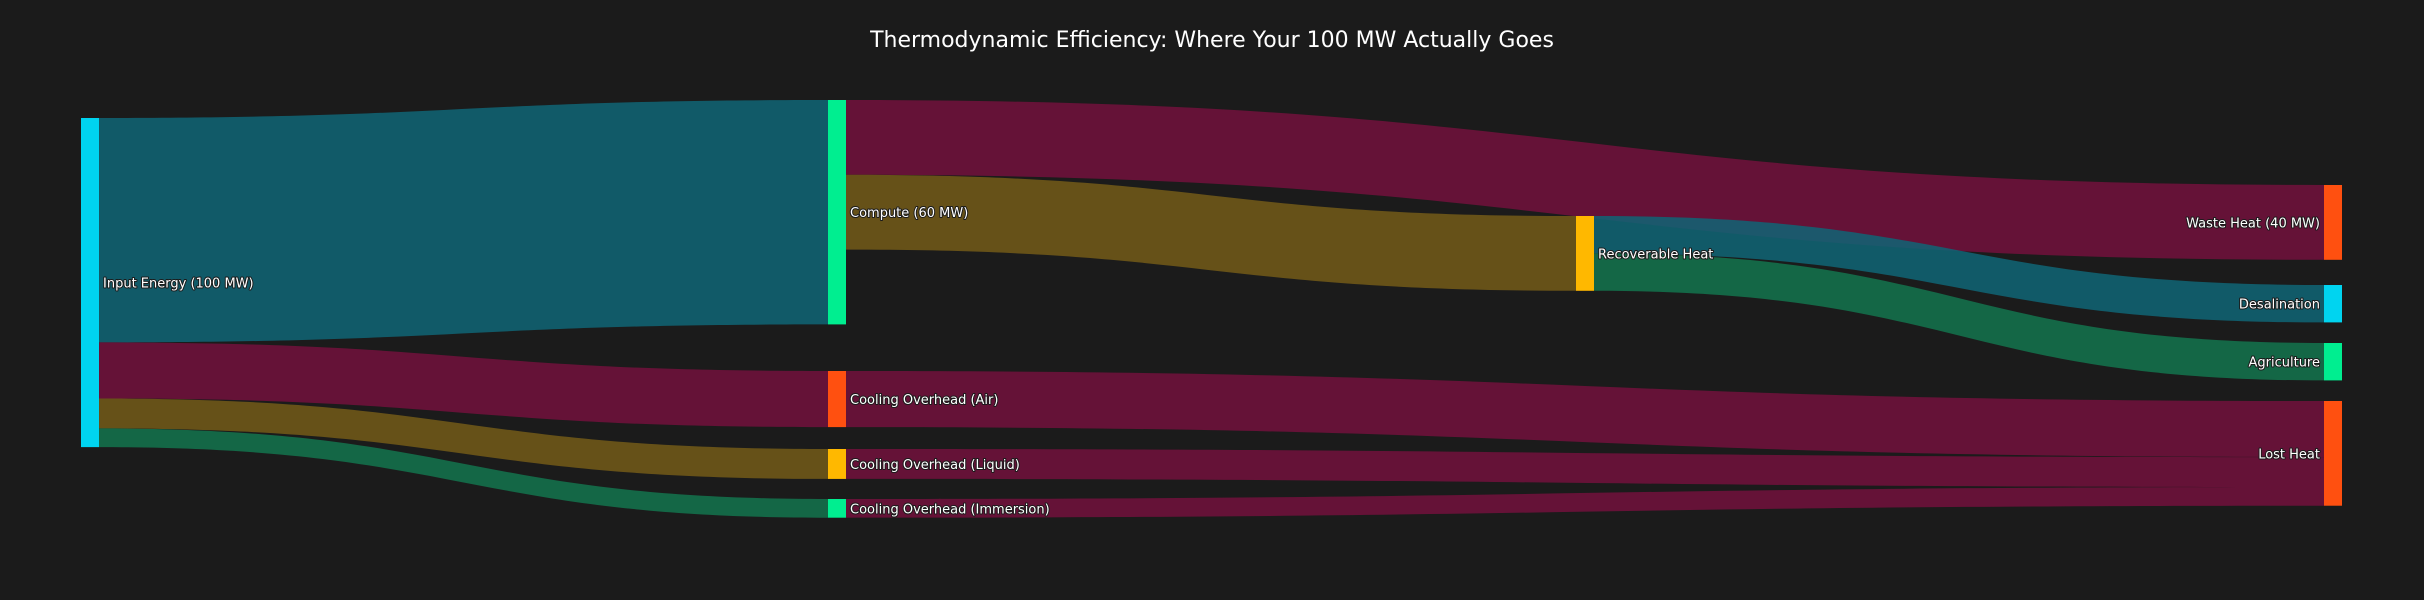 The image size is (2424, 600). I want to click on link-input-to-compute, so click(463, 221).